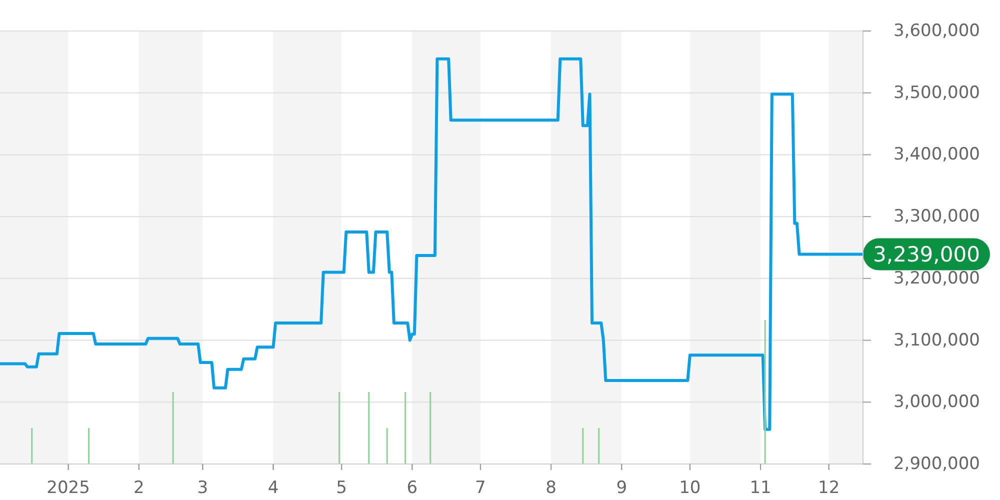 The width and height of the screenshot is (1000, 500). Describe the element at coordinates (690, 488) in the screenshot. I see `x-tick-label: 10` at that location.